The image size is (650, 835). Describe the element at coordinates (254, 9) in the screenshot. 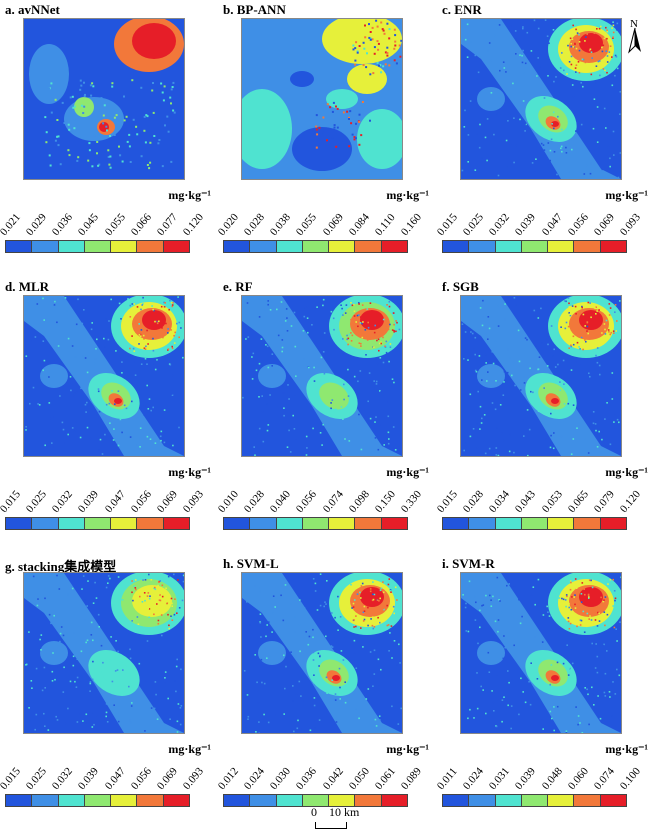

I see `panel-title: b. BP-ANN` at that location.